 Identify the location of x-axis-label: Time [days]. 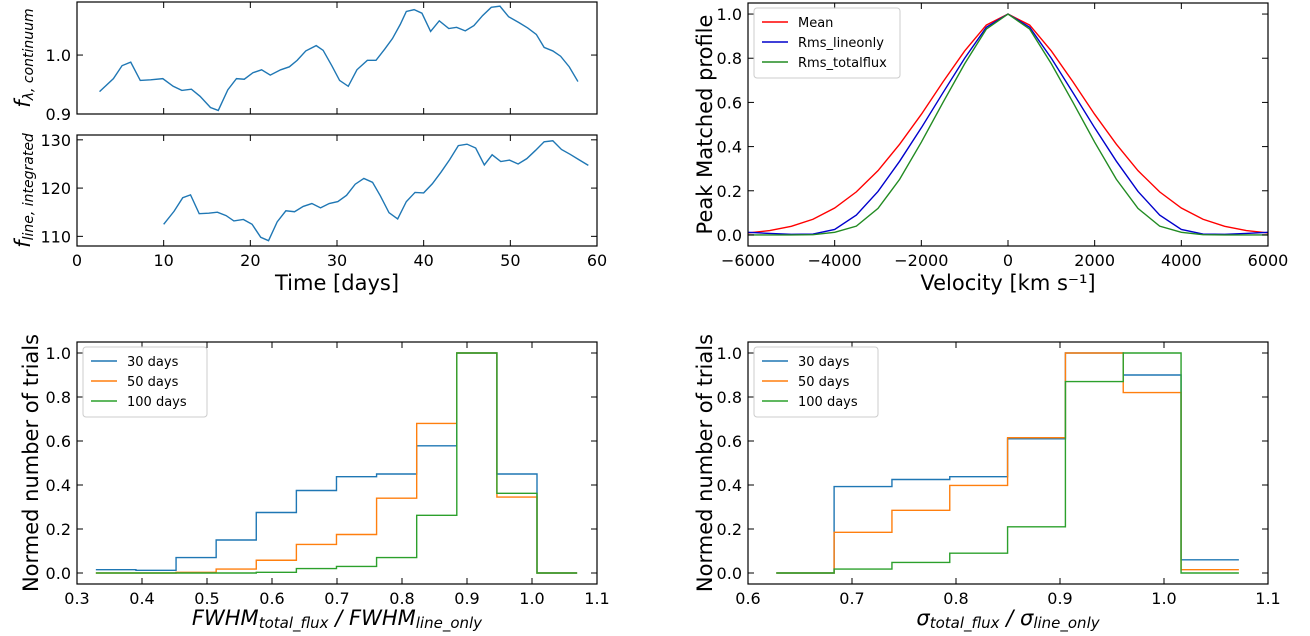
(336, 283).